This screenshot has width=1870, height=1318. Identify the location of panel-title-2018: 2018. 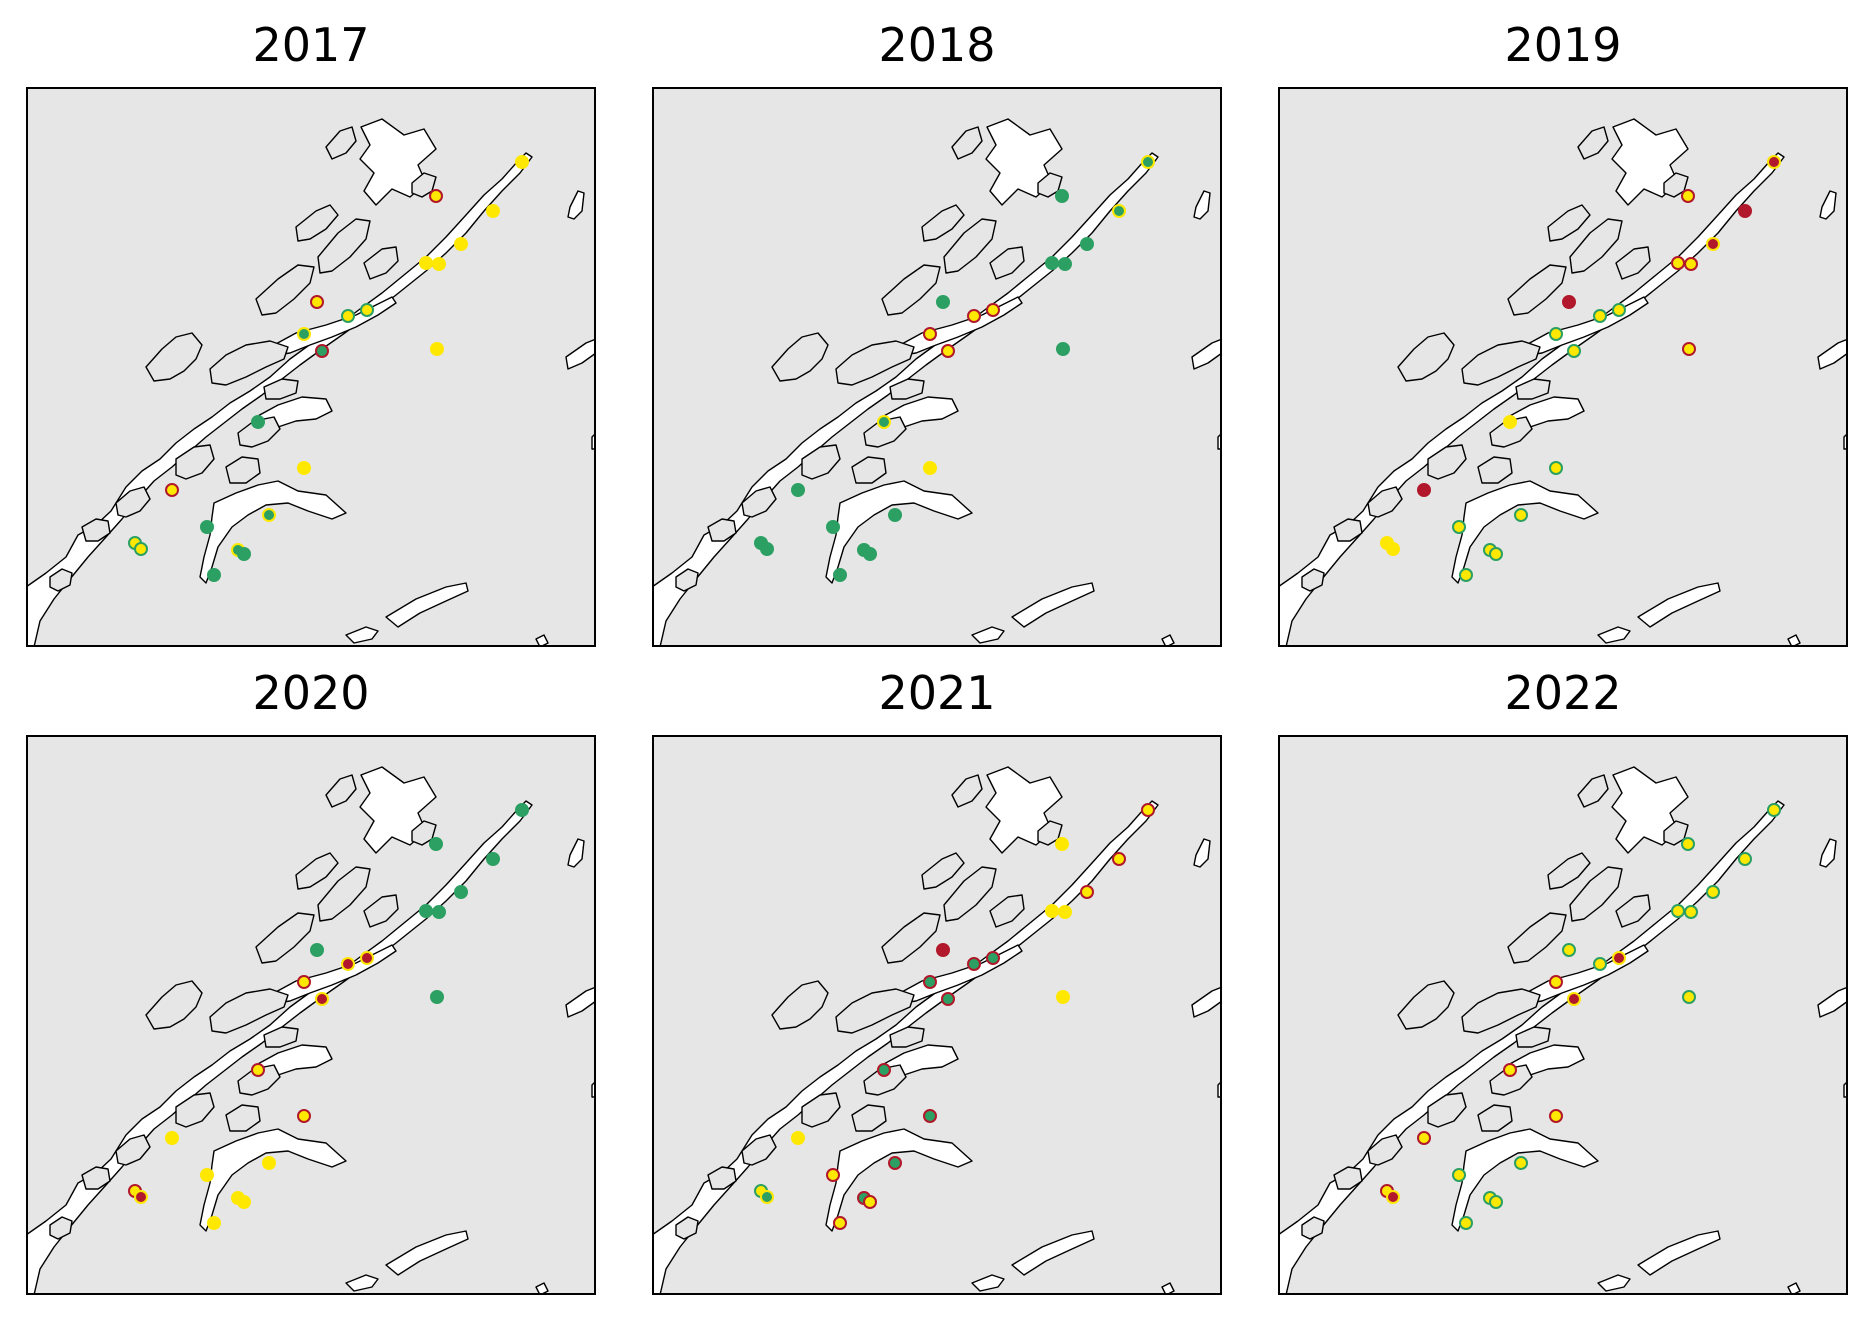
(937, 45).